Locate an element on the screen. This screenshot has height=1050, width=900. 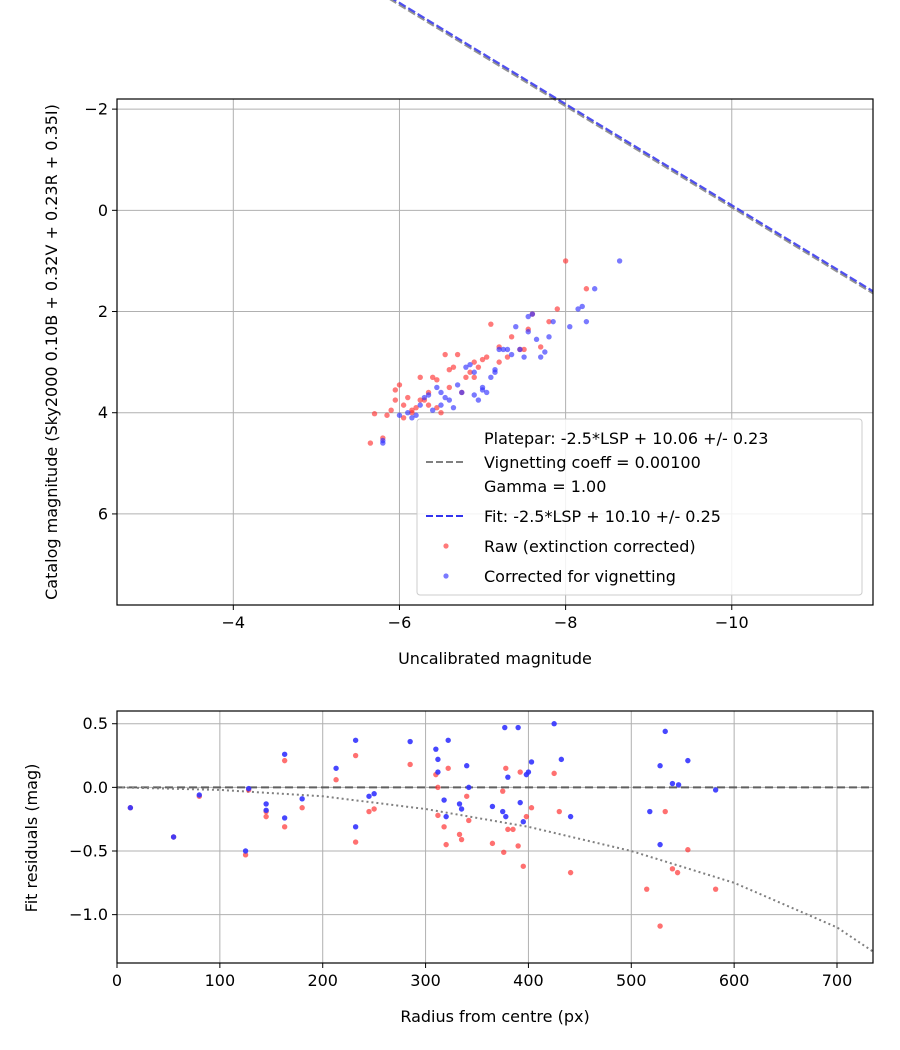
calibration-y-tick-label: 4 is located at coordinates (103, 412).